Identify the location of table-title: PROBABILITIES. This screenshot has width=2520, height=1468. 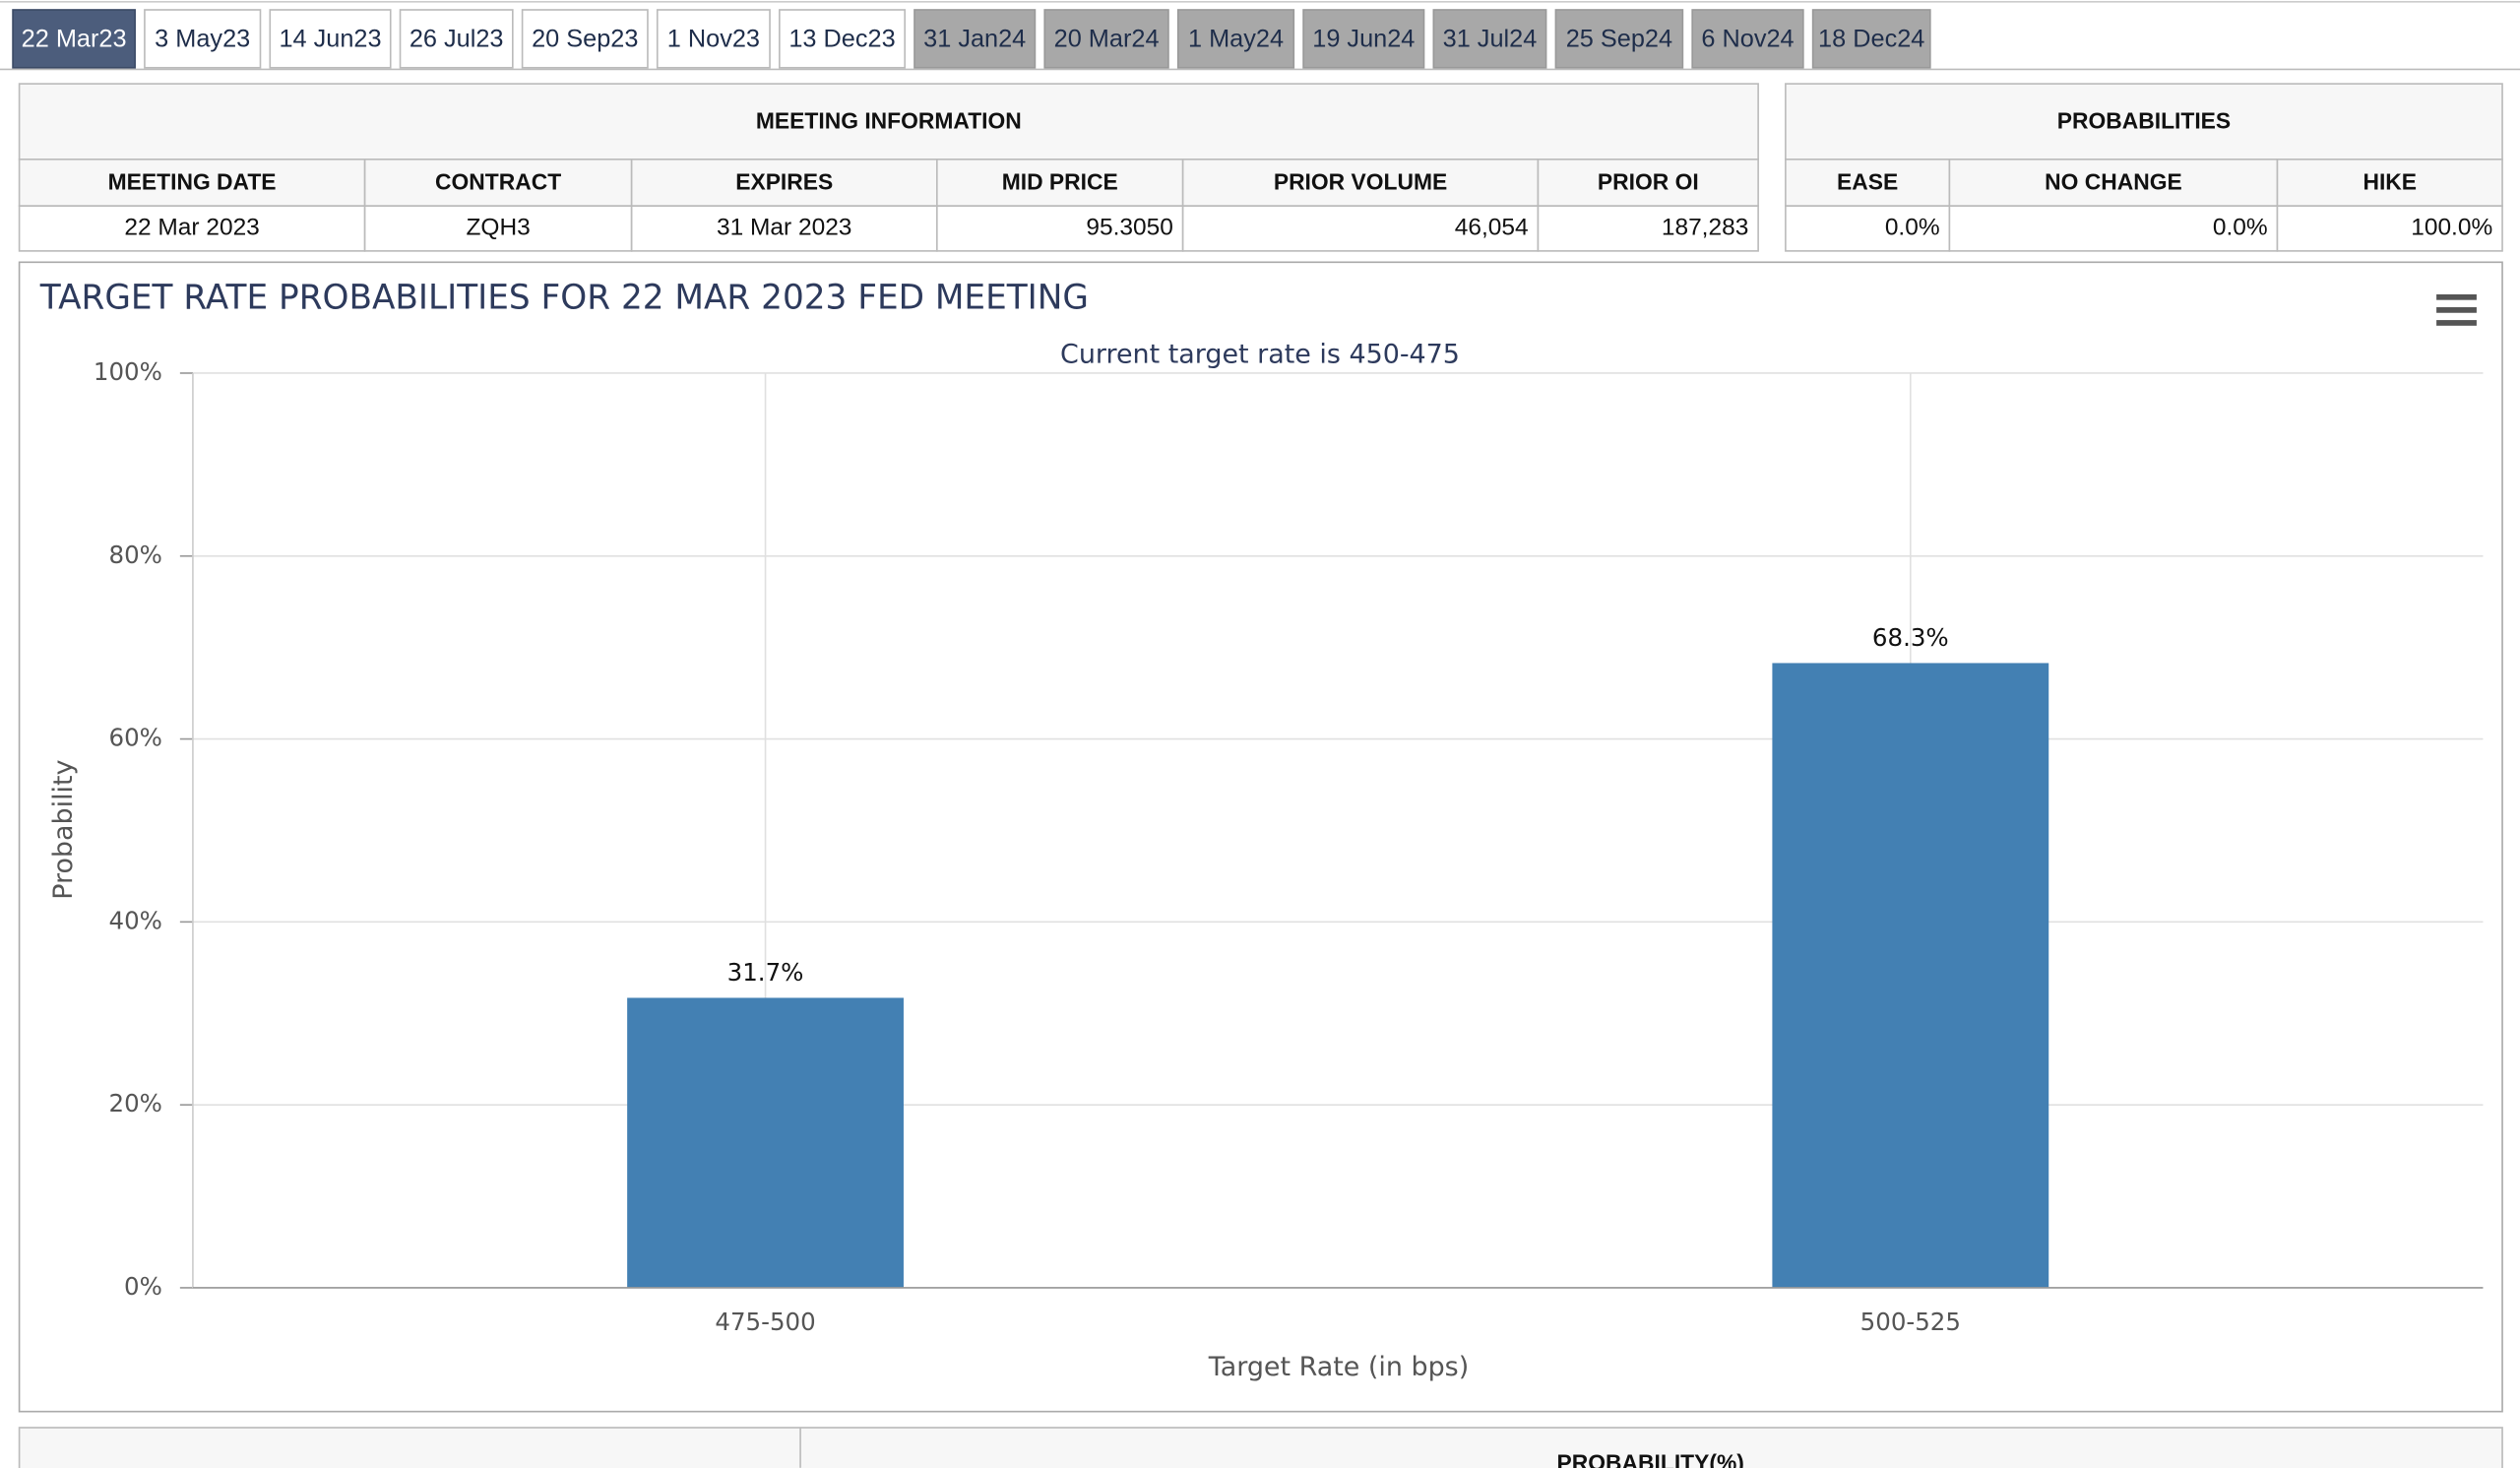
(2144, 120).